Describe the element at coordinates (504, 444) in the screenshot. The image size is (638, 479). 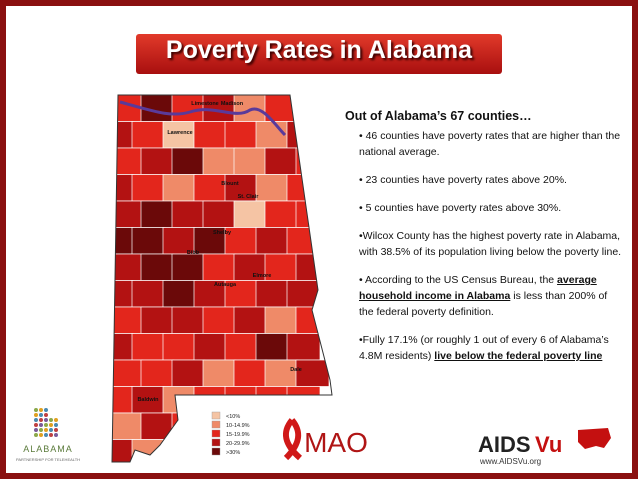
I see `aids-text: AIDS` at that location.